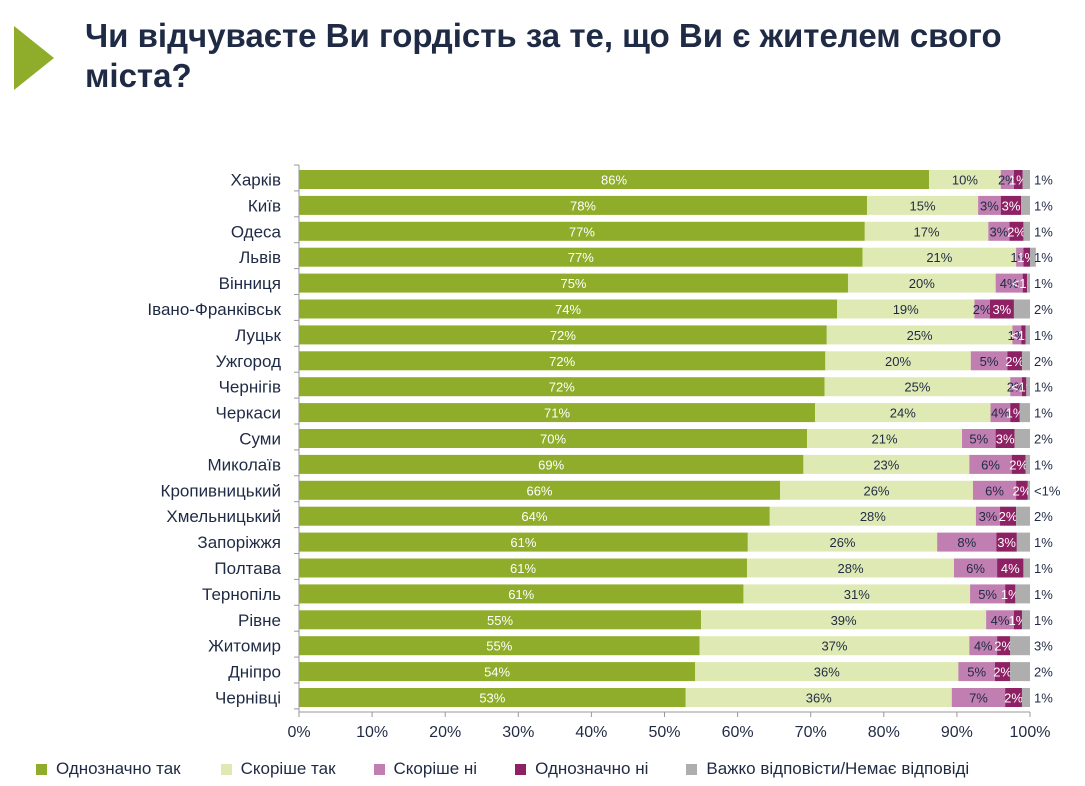 This screenshot has width=1085, height=786. I want to click on data-label: 74%, so click(568, 309).